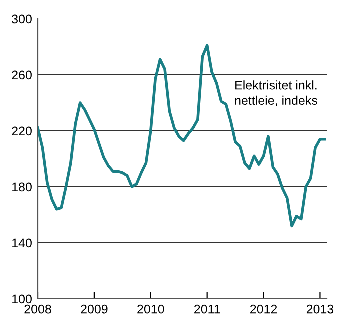 The image size is (350, 324). What do you see at coordinates (320, 309) in the screenshot?
I see `x-tick-label: 2013` at bounding box center [320, 309].